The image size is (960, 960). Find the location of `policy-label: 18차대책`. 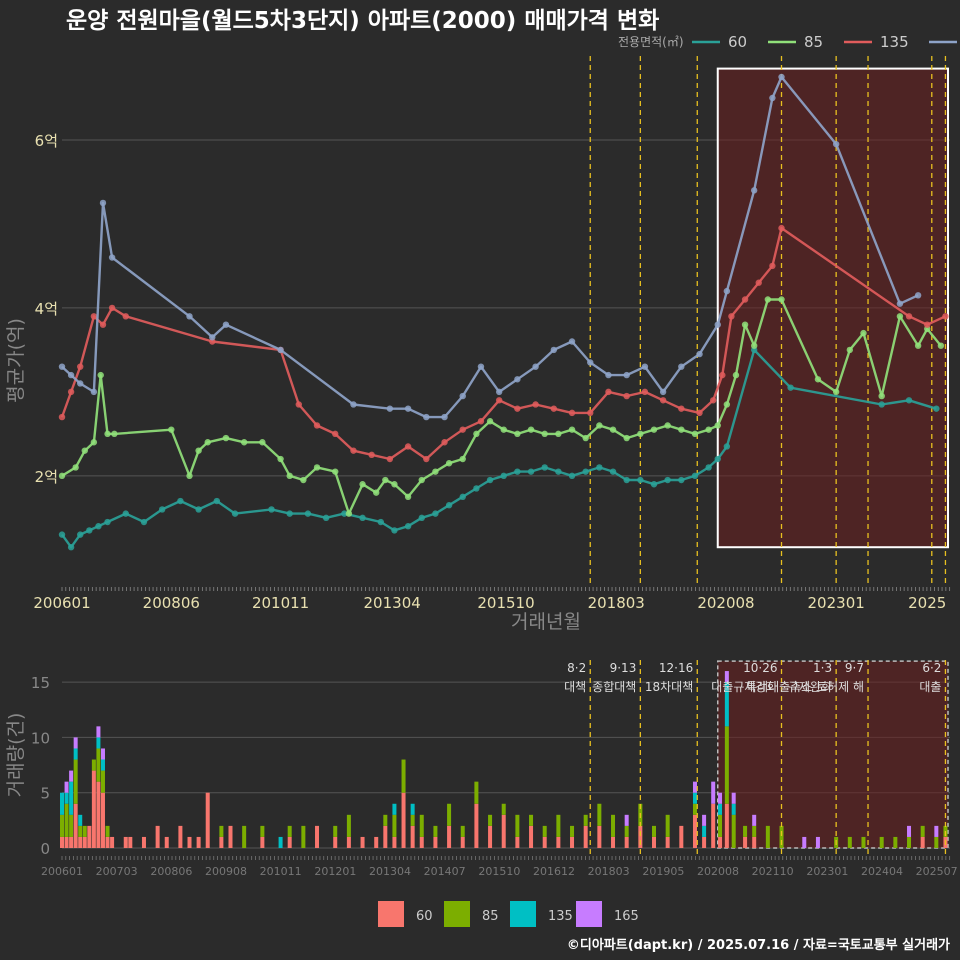

policy-label: 18차대책 is located at coordinates (669, 686).